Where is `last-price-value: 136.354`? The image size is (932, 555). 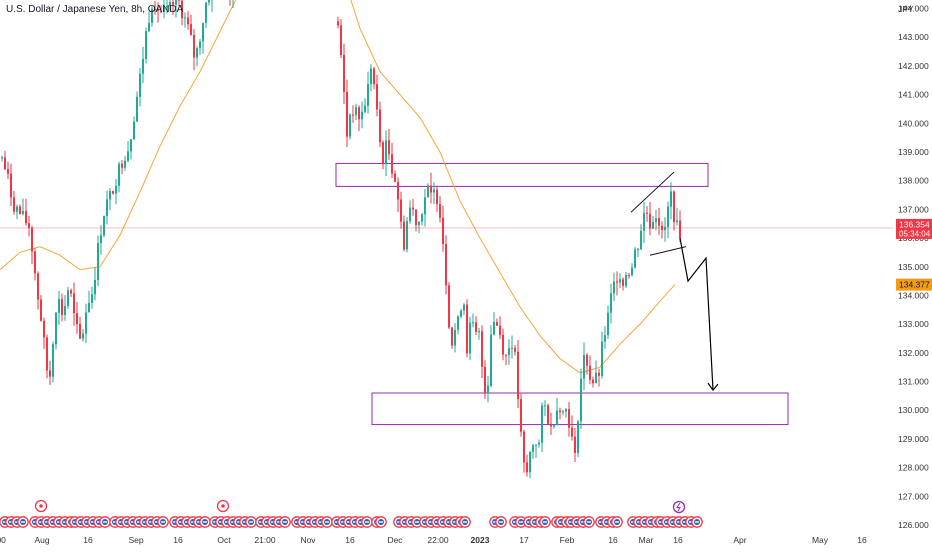 last-price-value: 136.354 is located at coordinates (914, 224).